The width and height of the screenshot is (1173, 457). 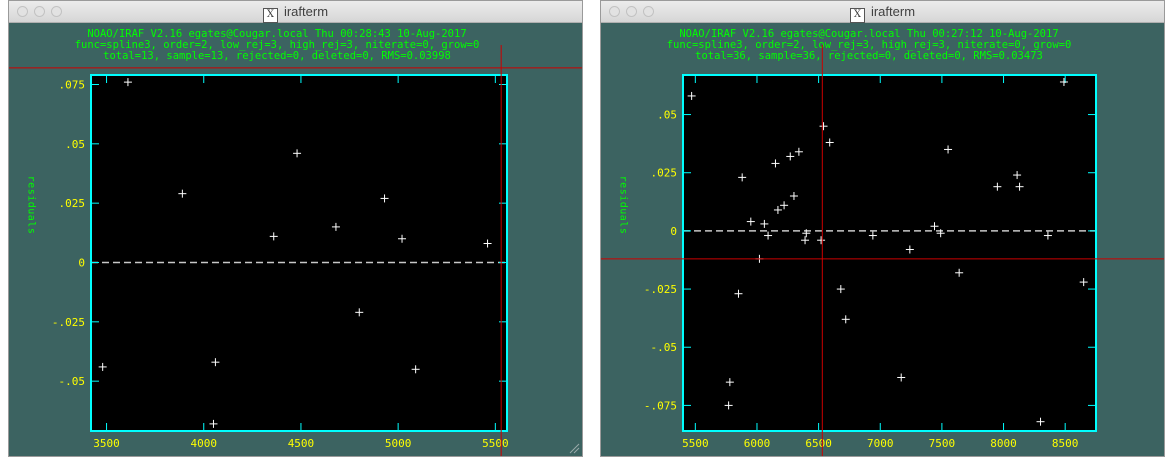 I want to click on x-tick-label: 8000, so click(x=1003, y=443).